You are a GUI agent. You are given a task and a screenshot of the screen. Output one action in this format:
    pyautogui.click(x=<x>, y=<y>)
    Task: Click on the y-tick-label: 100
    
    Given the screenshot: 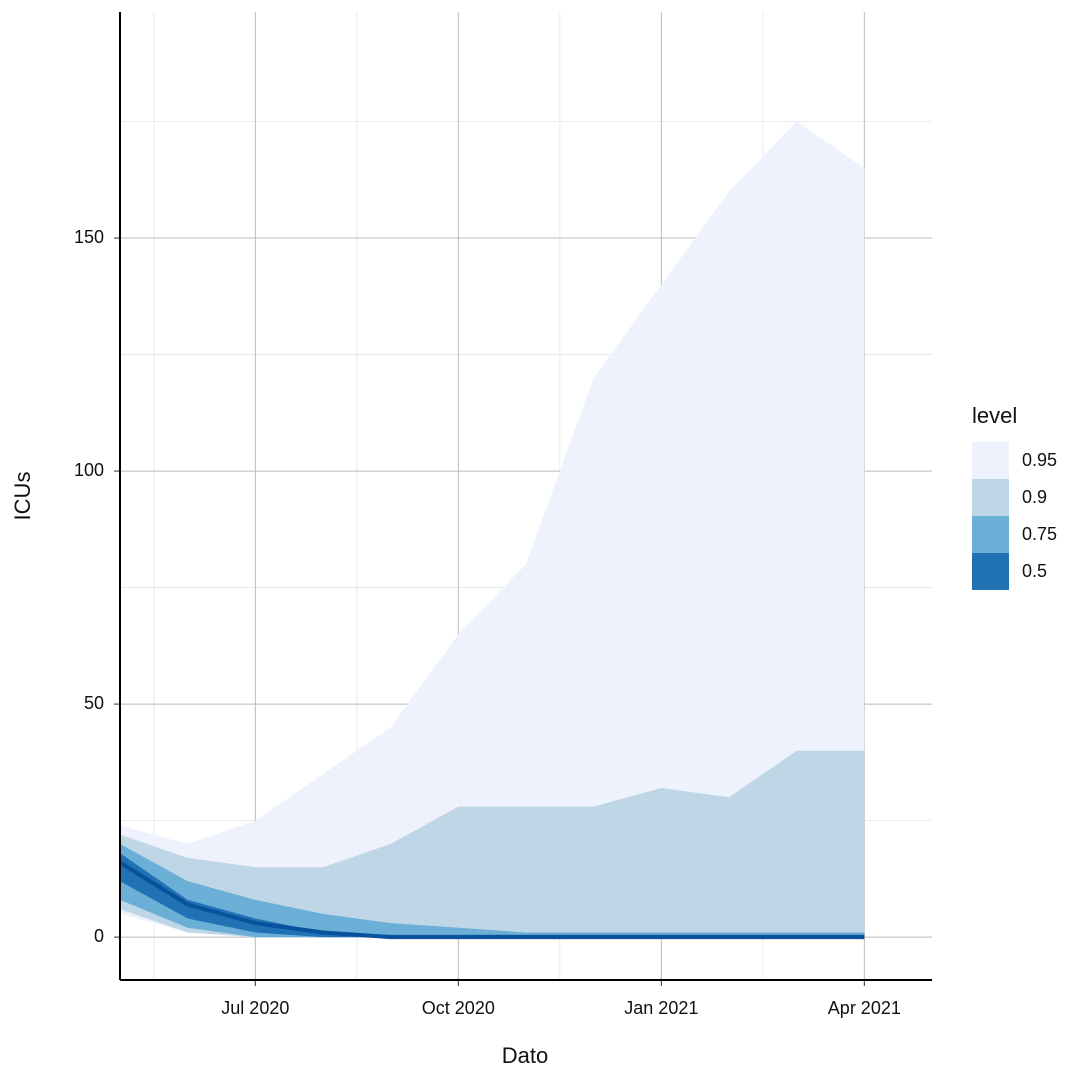 What is the action you would take?
    pyautogui.click(x=89, y=470)
    